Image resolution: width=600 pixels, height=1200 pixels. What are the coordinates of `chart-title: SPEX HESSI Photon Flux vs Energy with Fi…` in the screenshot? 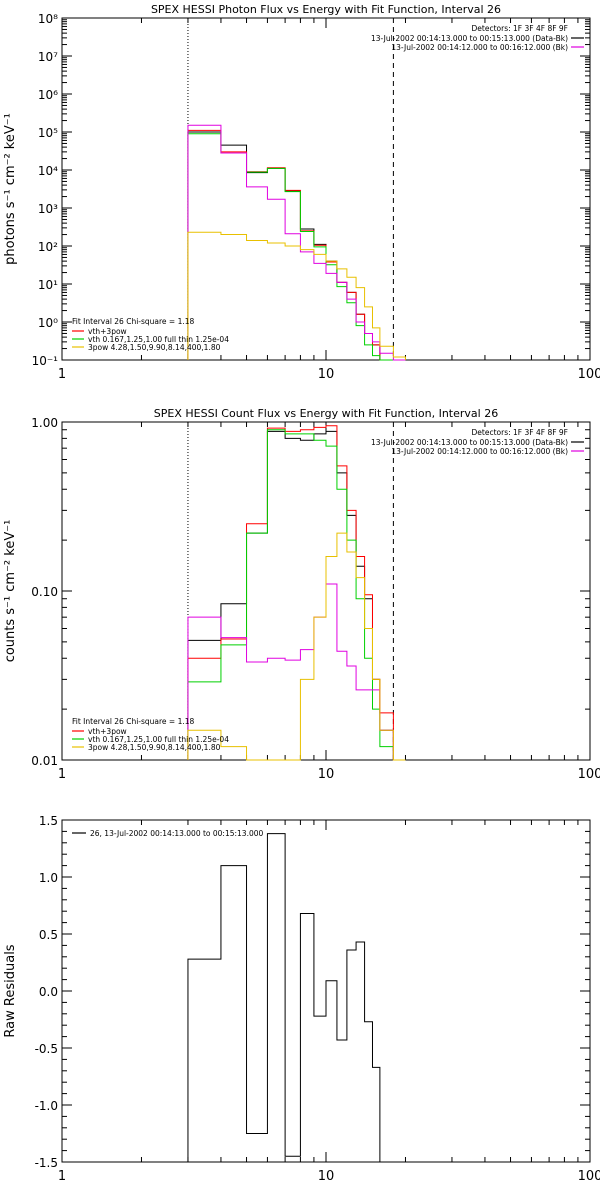 It's located at (326, 9).